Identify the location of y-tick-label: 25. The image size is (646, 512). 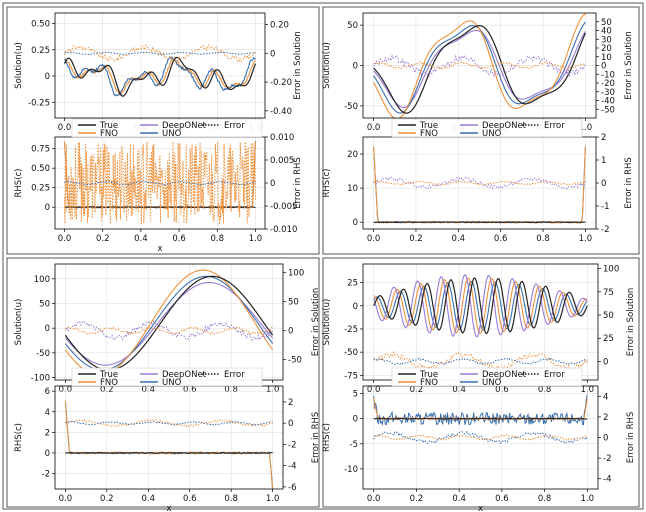
(352, 284).